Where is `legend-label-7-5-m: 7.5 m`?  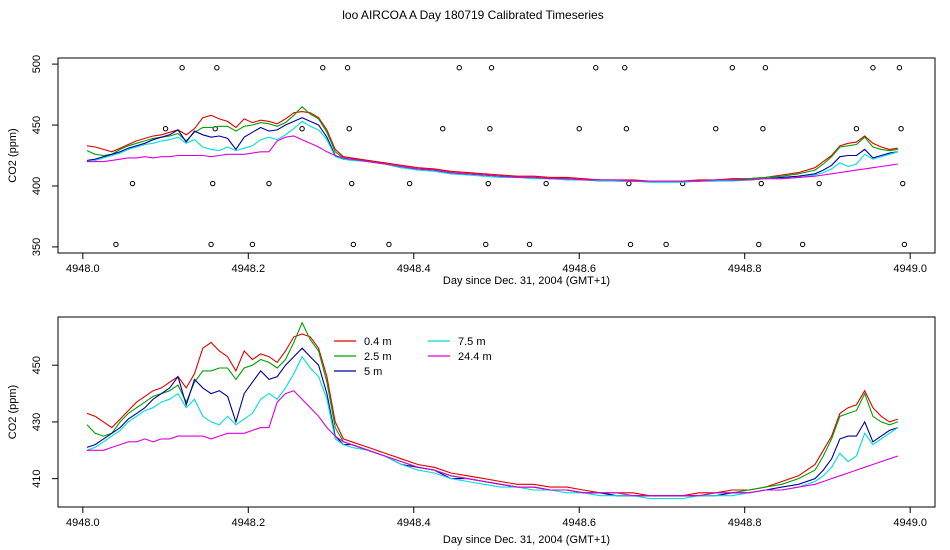 legend-label-7-5-m: 7.5 m is located at coordinates (472, 342).